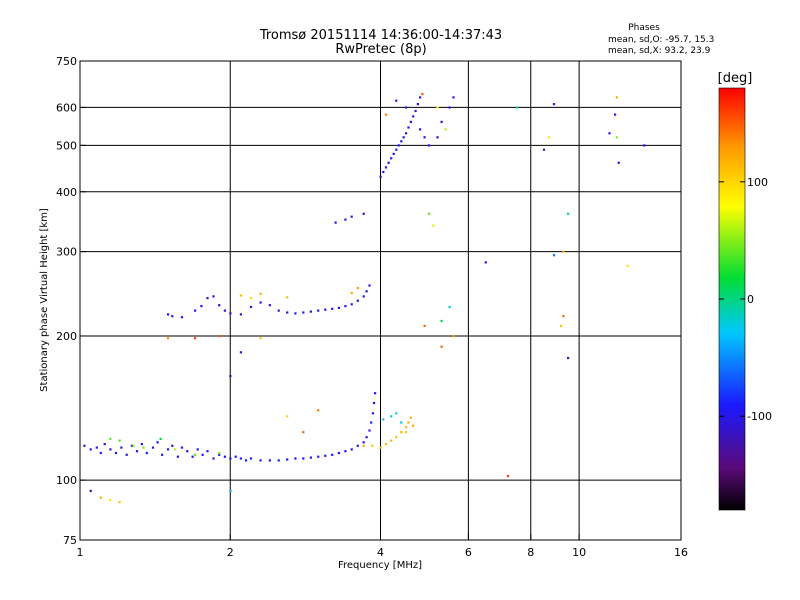  Describe the element at coordinates (759, 416) in the screenshot. I see `colorbar-tick-label: -100` at that location.